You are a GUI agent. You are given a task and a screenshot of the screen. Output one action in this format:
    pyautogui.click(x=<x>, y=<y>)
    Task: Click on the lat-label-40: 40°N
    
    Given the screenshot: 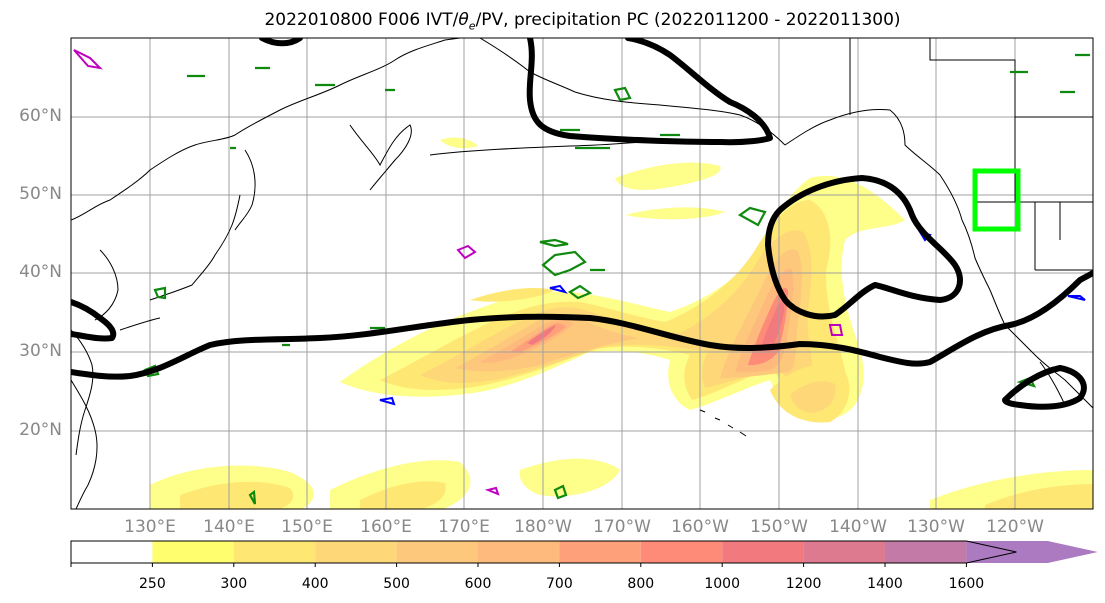 What is the action you would take?
    pyautogui.click(x=40, y=272)
    